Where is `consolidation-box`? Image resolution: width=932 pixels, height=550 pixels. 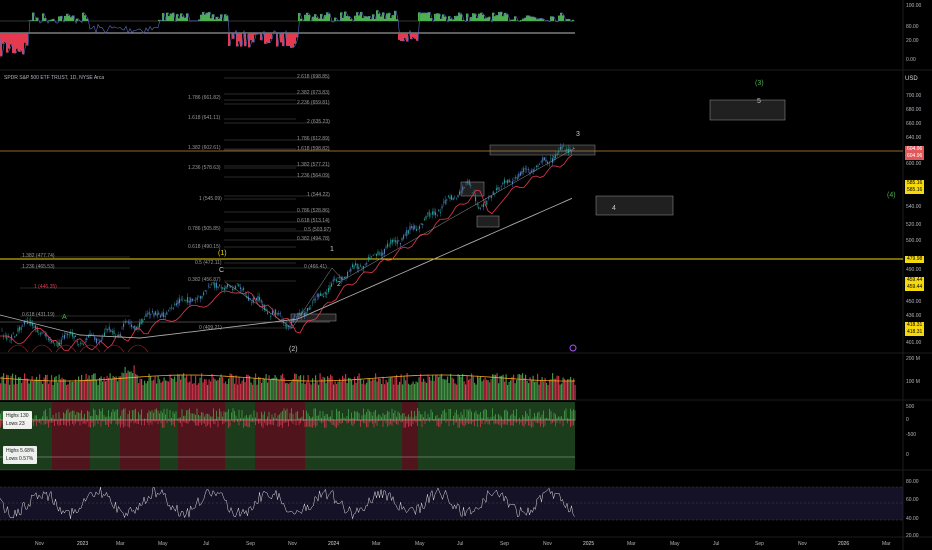 consolidation-box is located at coordinates (313, 317).